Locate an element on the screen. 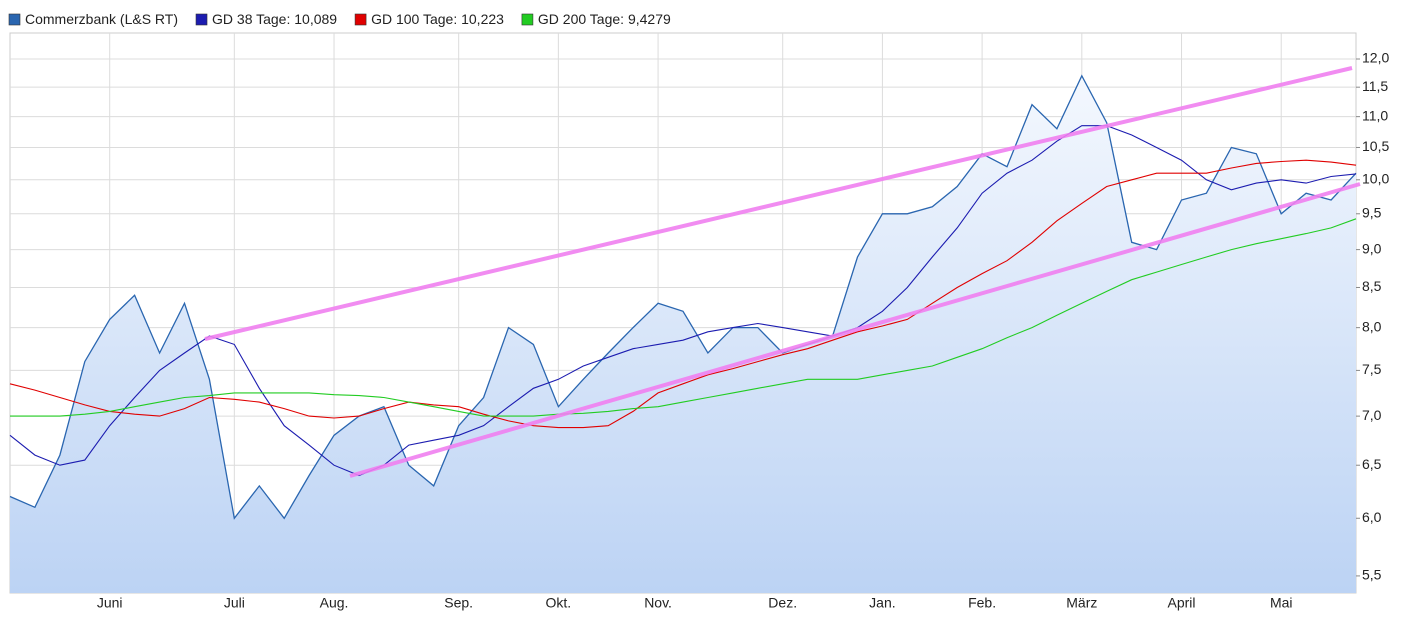  x-tick-label: Mai is located at coordinates (1281, 603).